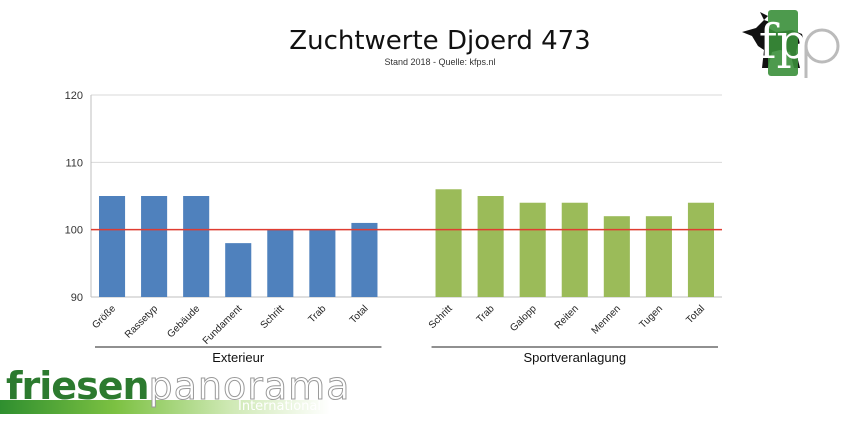 This screenshot has height=424, width=848. I want to click on chart-title: Zuchtwerte Djoerd 473, so click(440, 41).